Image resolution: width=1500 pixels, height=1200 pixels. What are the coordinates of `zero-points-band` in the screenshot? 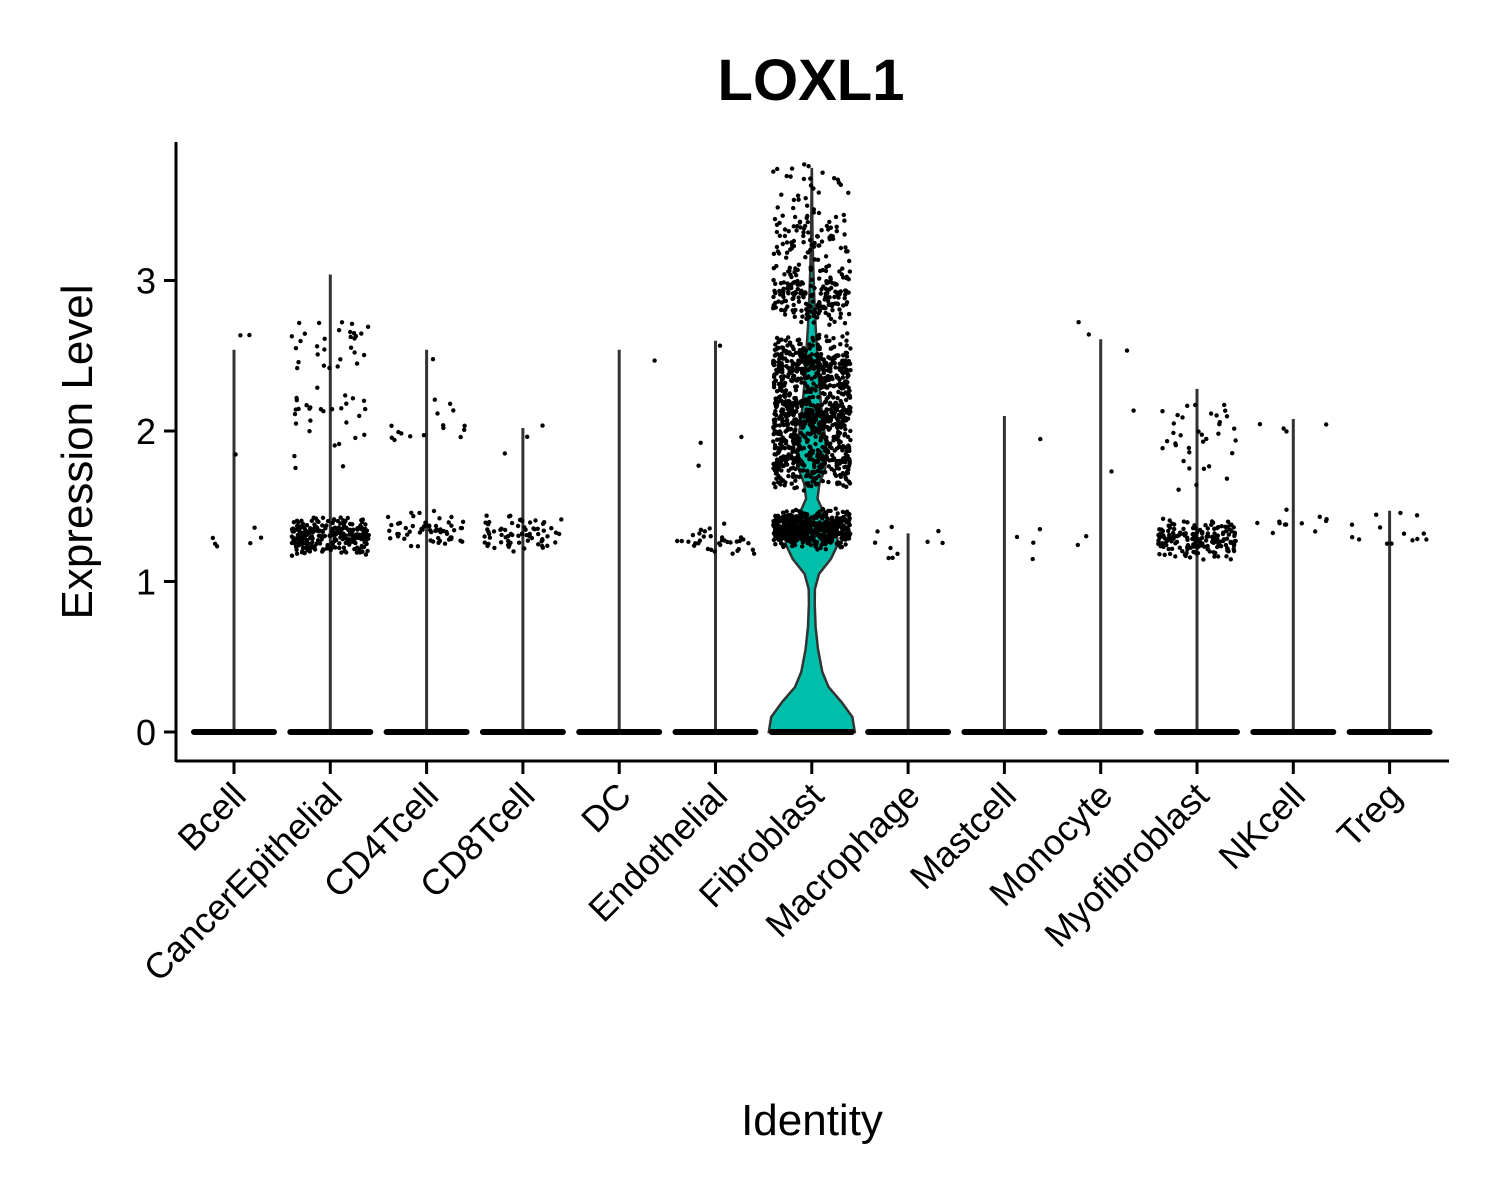 It's located at (522, 732).